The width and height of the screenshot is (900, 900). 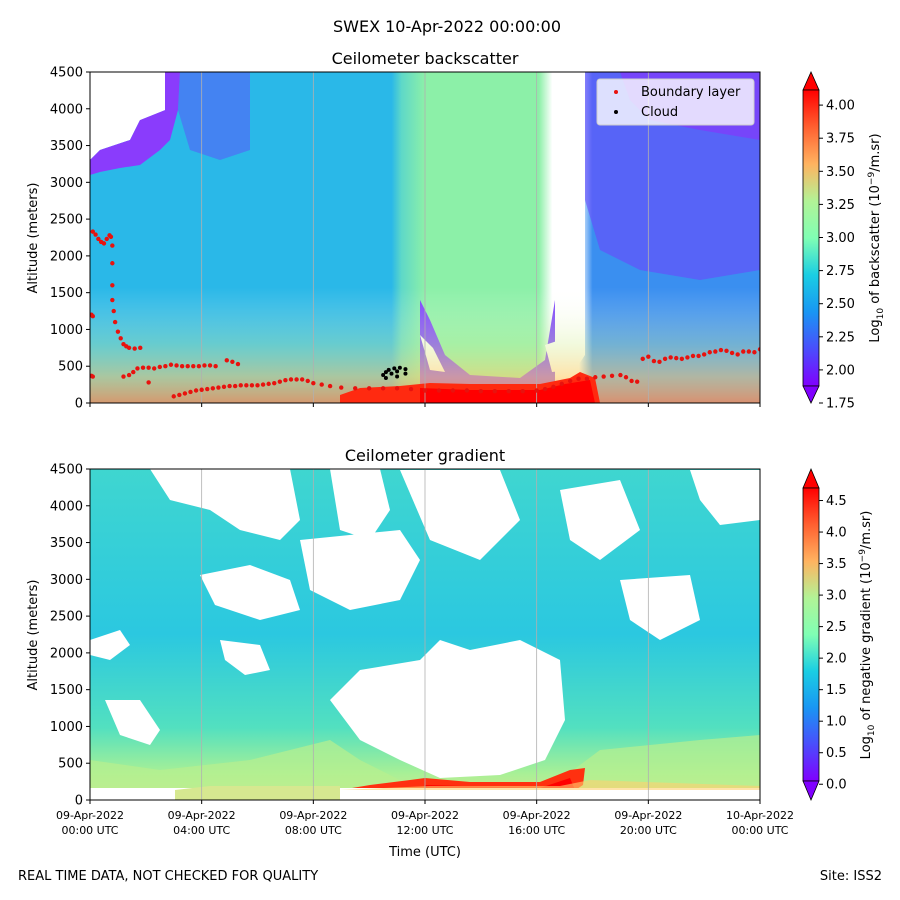 What do you see at coordinates (447, 26) in the screenshot?
I see `figure-suptitle: SWEX 10-Apr-2022 00:00:00` at bounding box center [447, 26].